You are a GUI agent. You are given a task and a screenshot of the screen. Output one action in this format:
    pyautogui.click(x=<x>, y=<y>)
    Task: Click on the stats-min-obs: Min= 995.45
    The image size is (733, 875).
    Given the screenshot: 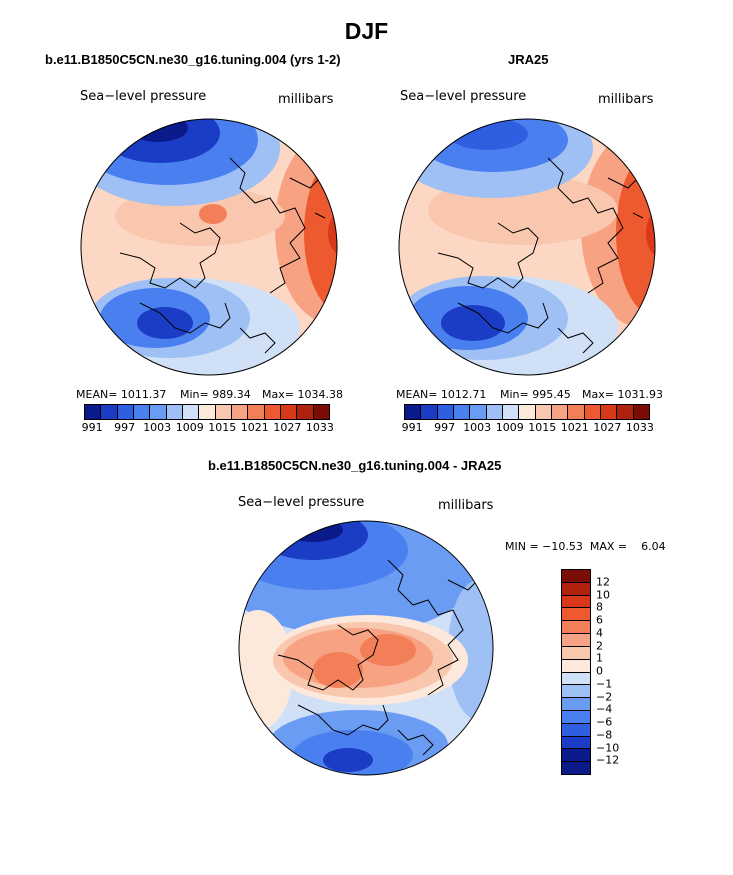 What is the action you would take?
    pyautogui.click(x=535, y=394)
    